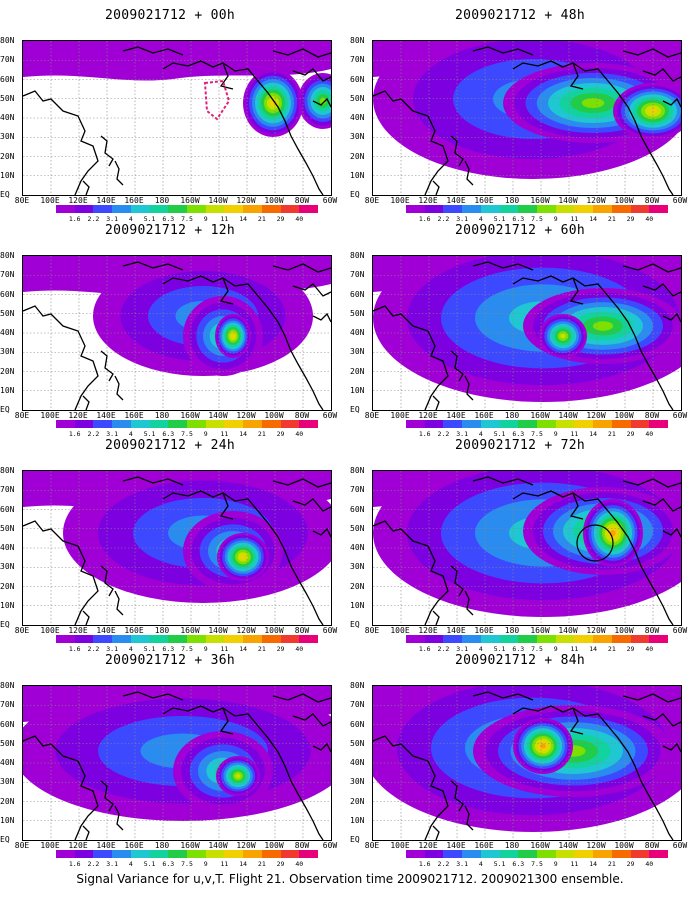 Image resolution: width=700 pixels, height=900 pixels. I want to click on lon-tick-label: 120E, so click(428, 630).